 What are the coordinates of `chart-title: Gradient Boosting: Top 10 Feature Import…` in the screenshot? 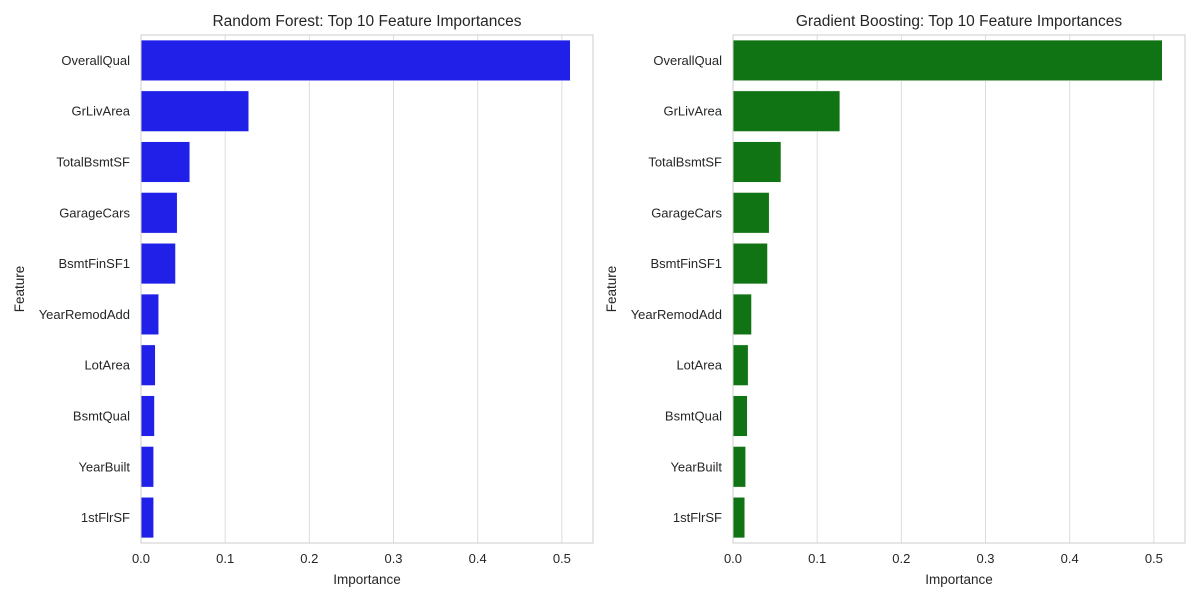 It's located at (959, 21).